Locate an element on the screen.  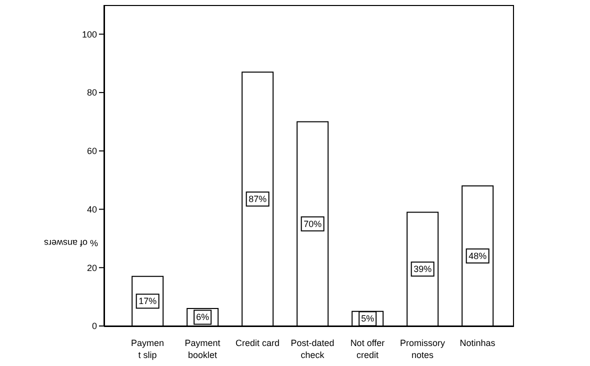
x-tick-label: Promissory notes is located at coordinates (423, 349).